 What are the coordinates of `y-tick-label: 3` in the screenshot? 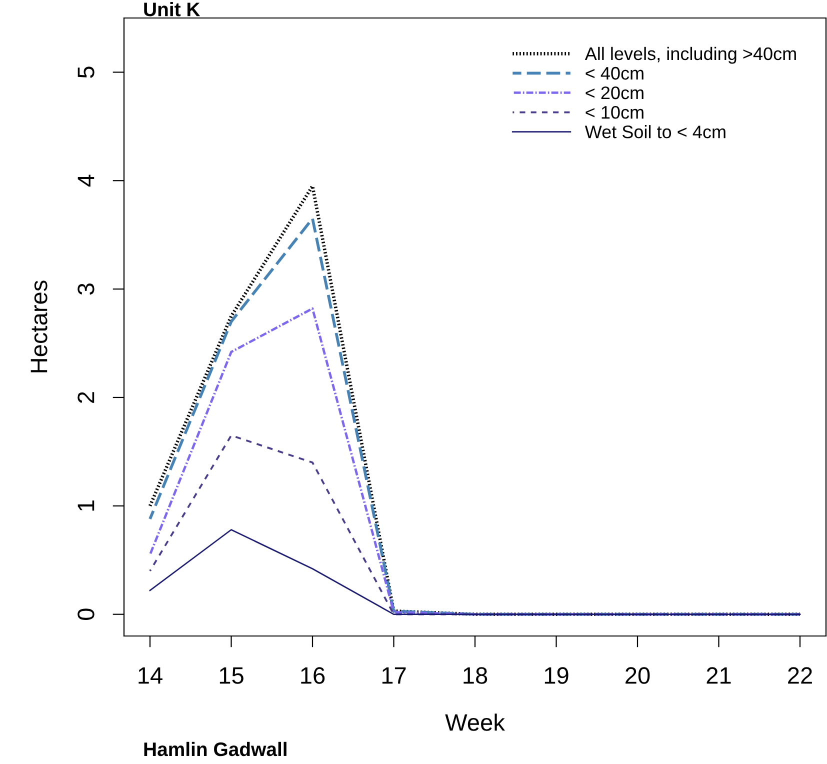 It's located at (86, 289).